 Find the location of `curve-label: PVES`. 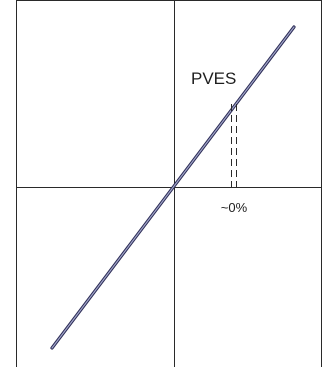

curve-label: PVES is located at coordinates (213, 78).